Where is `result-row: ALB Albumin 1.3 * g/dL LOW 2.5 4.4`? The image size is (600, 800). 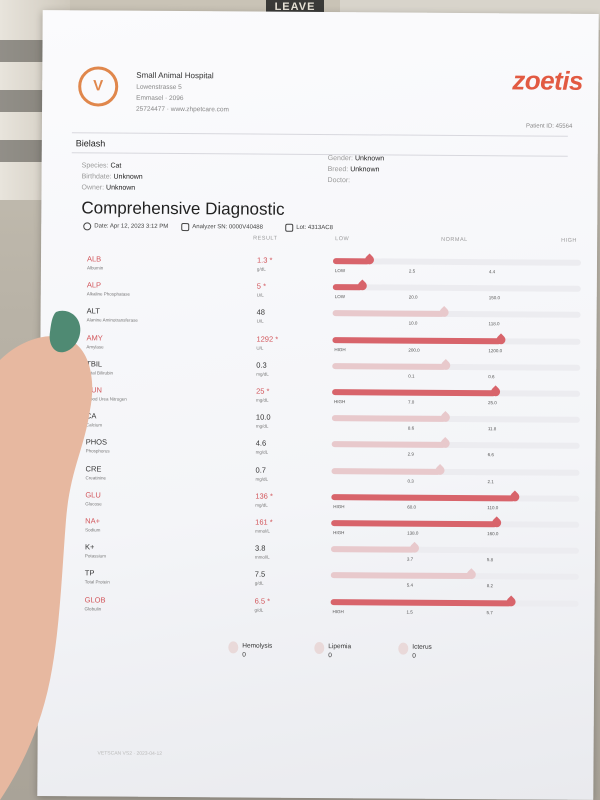
result-row: ALB Albumin 1.3 * g/dL LOW 2.5 4.4 is located at coordinates (319, 268).